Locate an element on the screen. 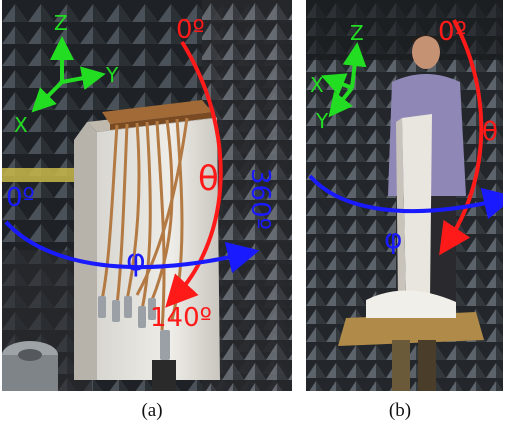  chamber-ceiling is located at coordinates (404, 30).